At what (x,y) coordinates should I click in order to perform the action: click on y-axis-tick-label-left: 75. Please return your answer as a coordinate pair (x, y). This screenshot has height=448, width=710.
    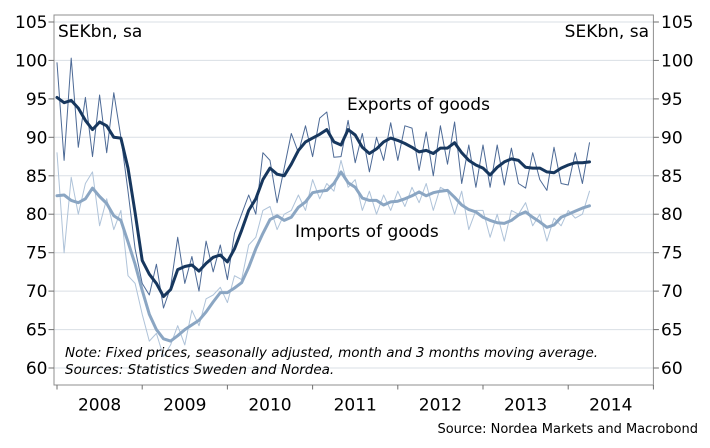
    Looking at the image, I should click on (37, 254).